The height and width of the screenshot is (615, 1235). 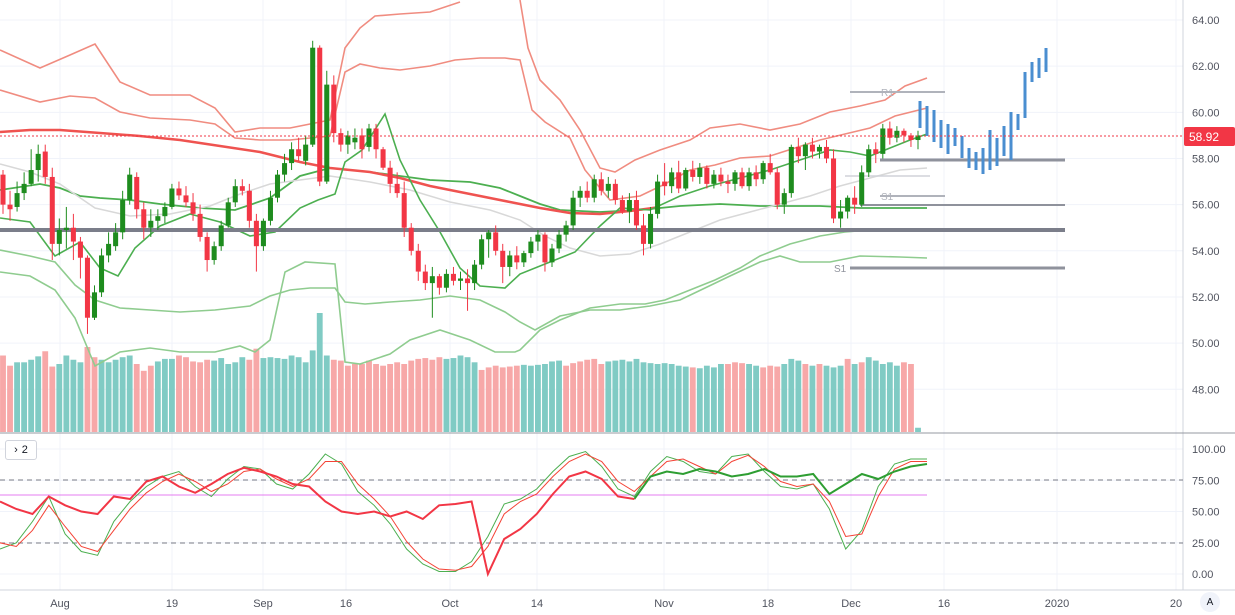 I want to click on time-tick-label: 14, so click(x=537, y=604).